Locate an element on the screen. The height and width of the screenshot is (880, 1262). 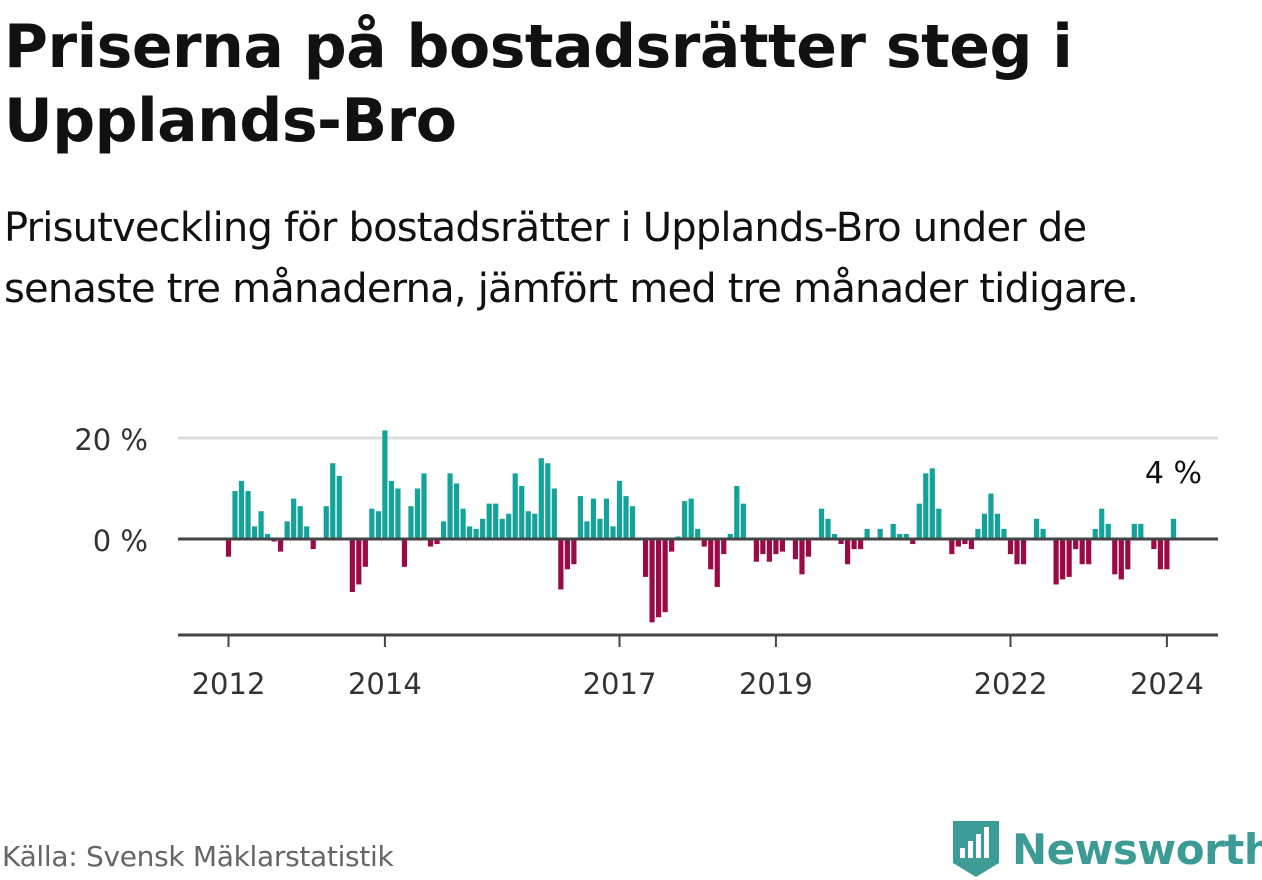
x-tick-label: 2017 is located at coordinates (620, 684).